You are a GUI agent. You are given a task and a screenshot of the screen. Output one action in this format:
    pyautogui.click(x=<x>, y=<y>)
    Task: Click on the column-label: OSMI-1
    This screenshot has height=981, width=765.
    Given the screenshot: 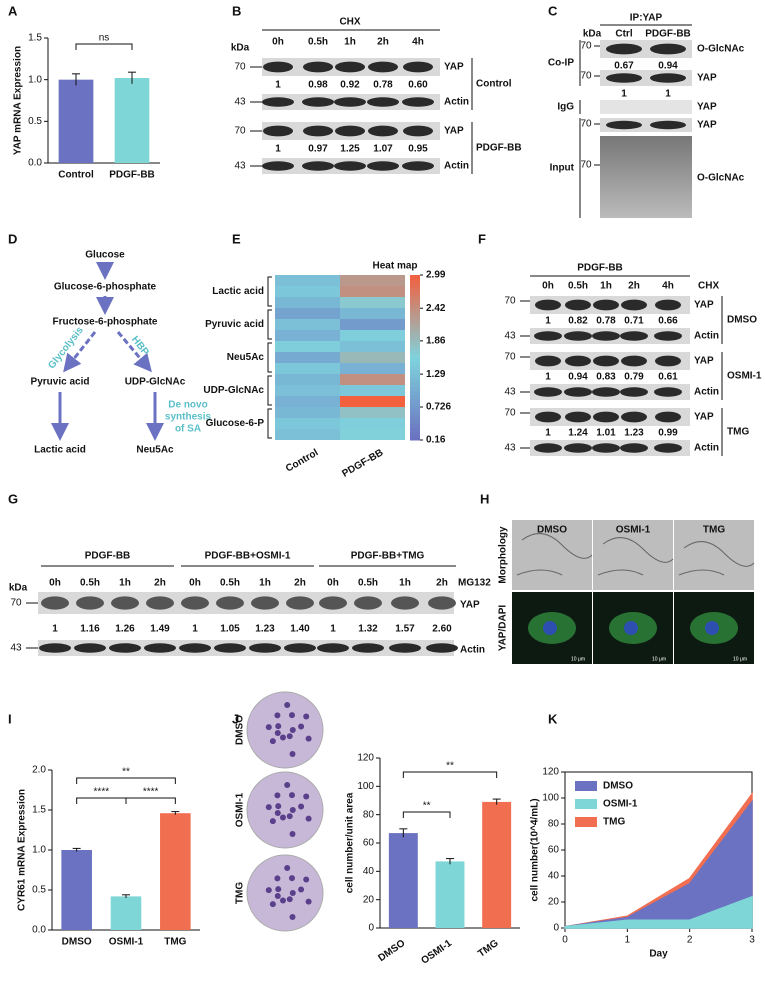 What is the action you would take?
    pyautogui.click(x=633, y=530)
    